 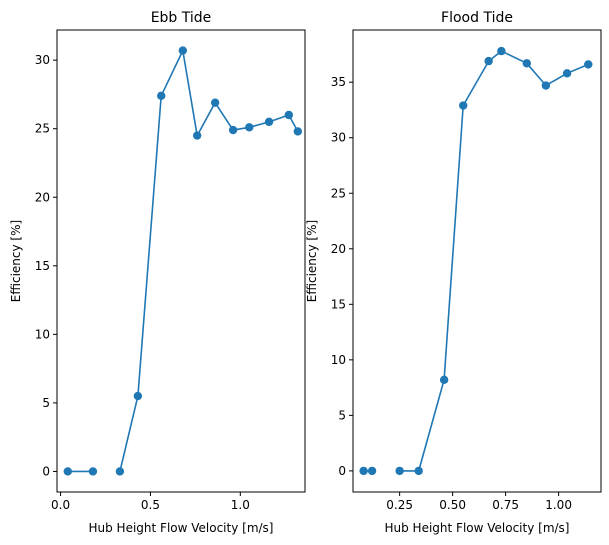 I want to click on flood-y-tick-label: 0, so click(x=342, y=471).